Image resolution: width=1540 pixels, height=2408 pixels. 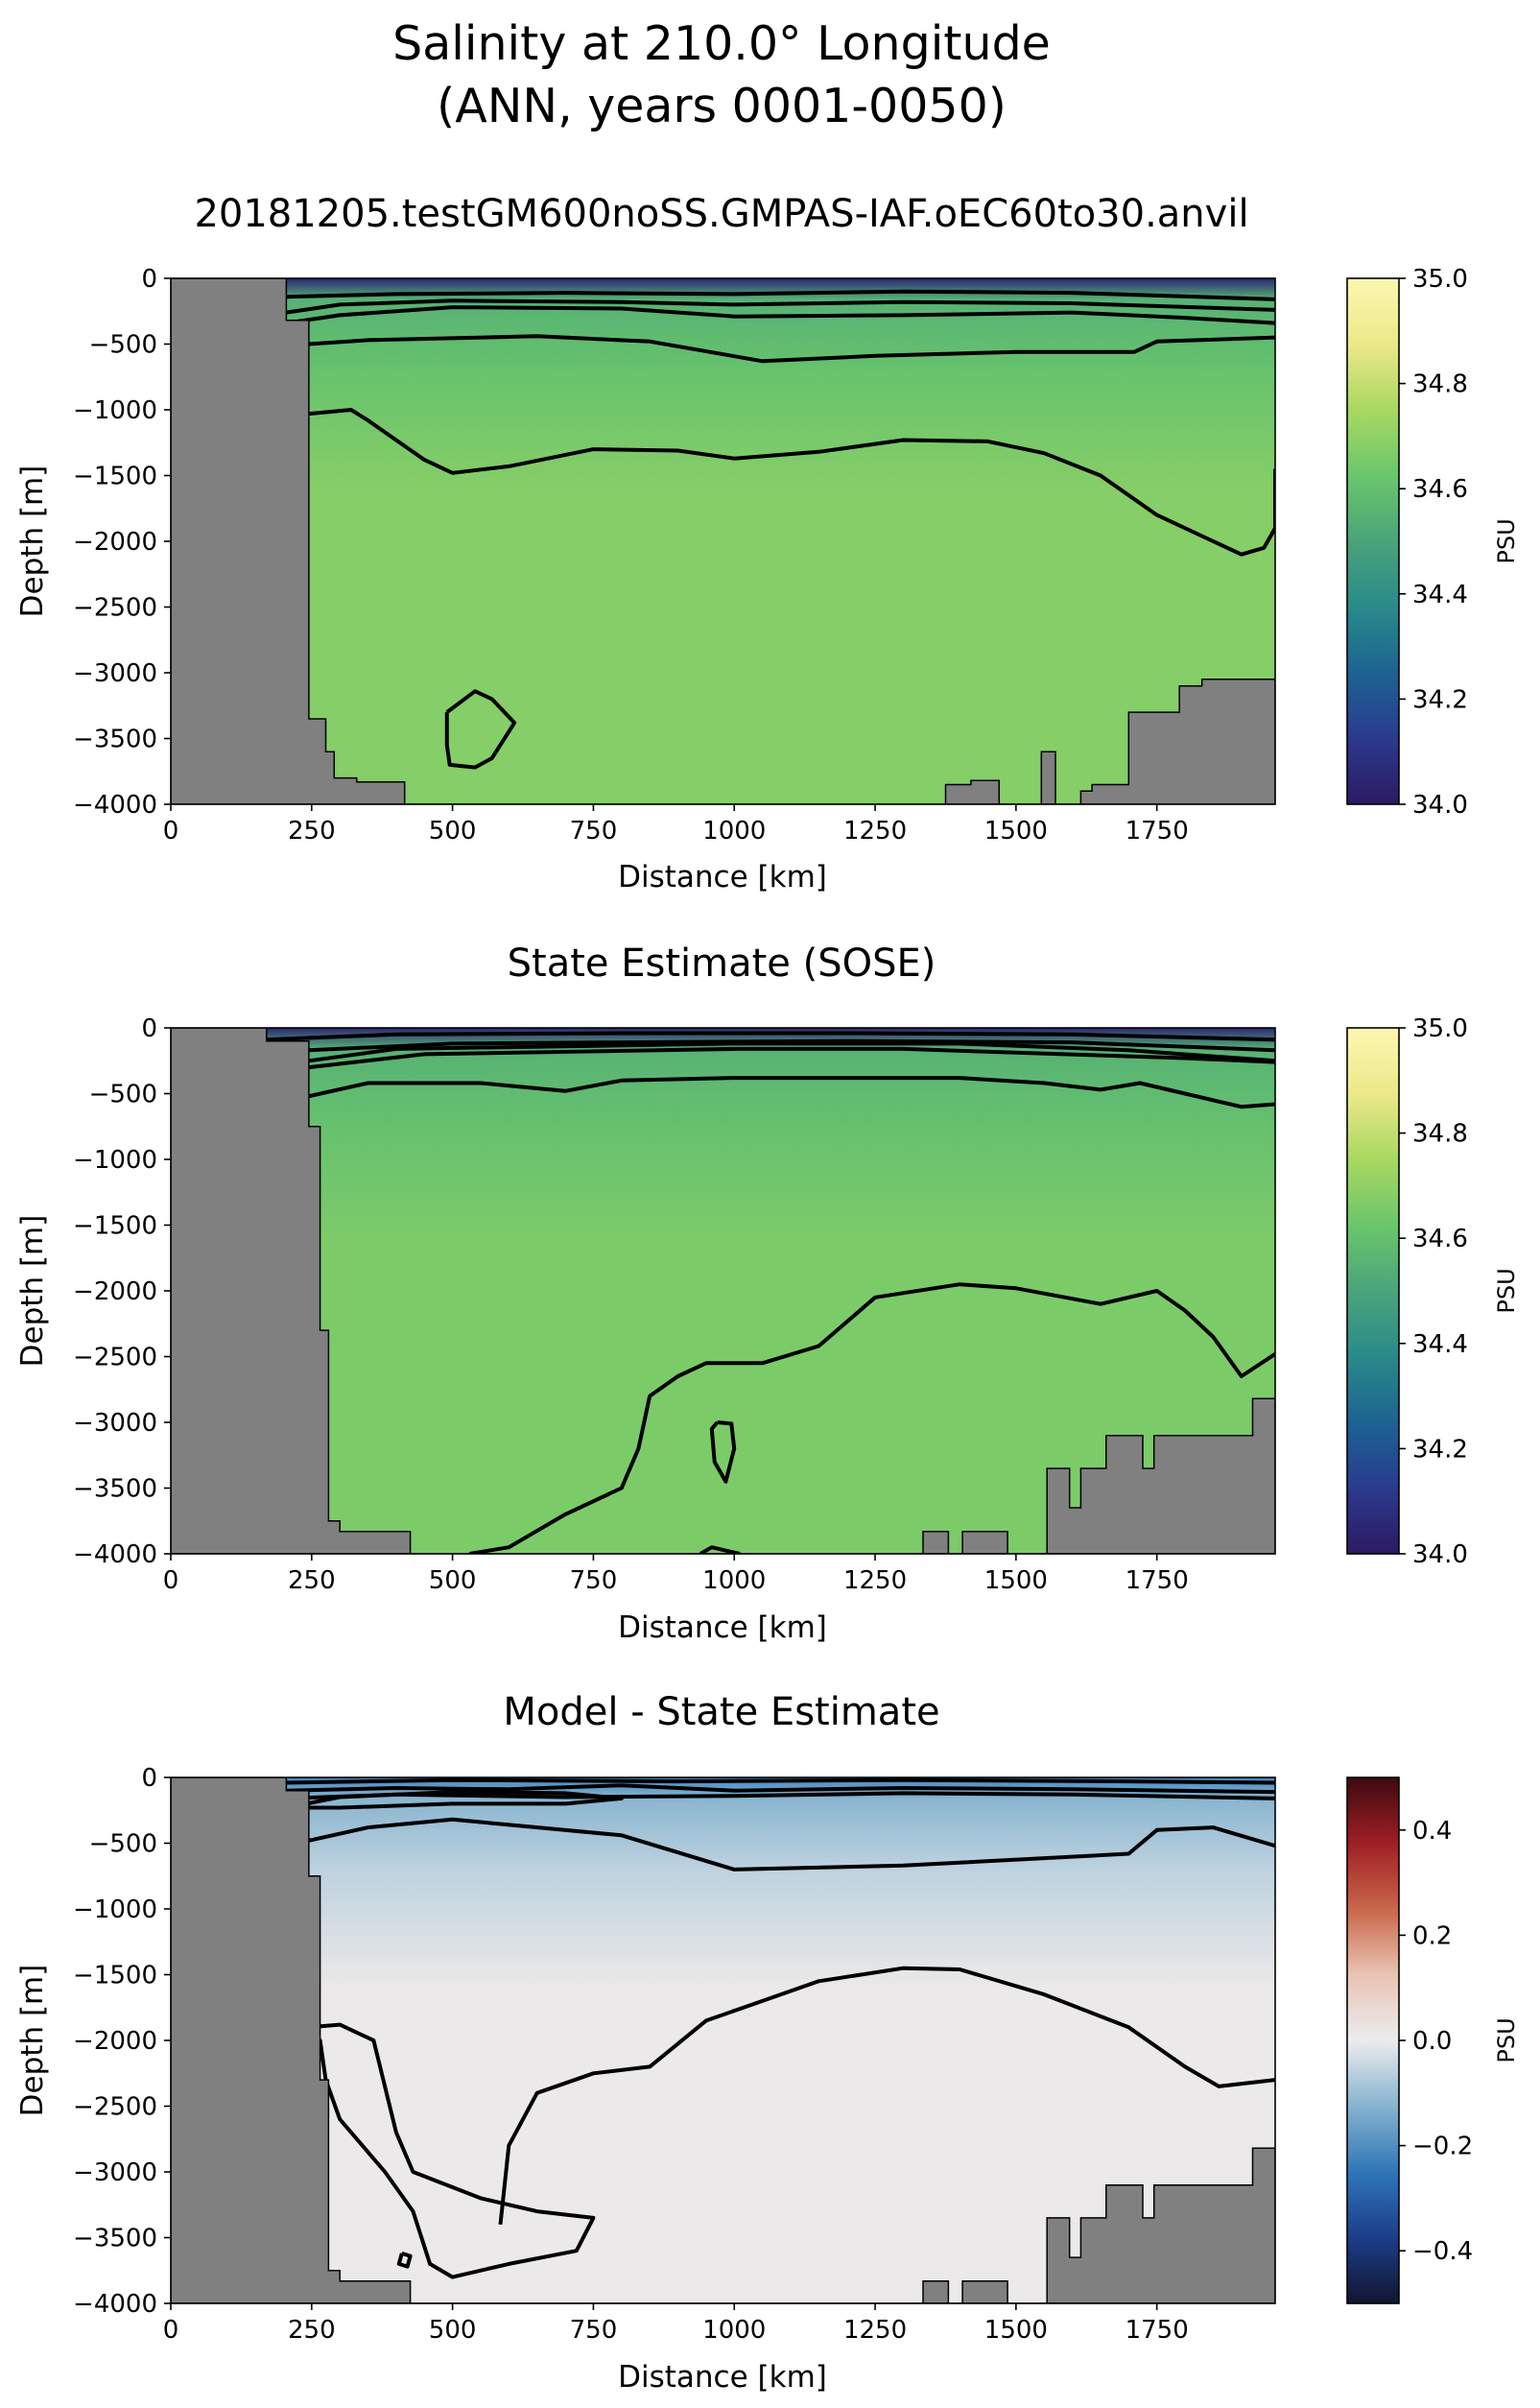 I want to click on colorbar-tick-label: −0.2, so click(x=1442, y=2147).